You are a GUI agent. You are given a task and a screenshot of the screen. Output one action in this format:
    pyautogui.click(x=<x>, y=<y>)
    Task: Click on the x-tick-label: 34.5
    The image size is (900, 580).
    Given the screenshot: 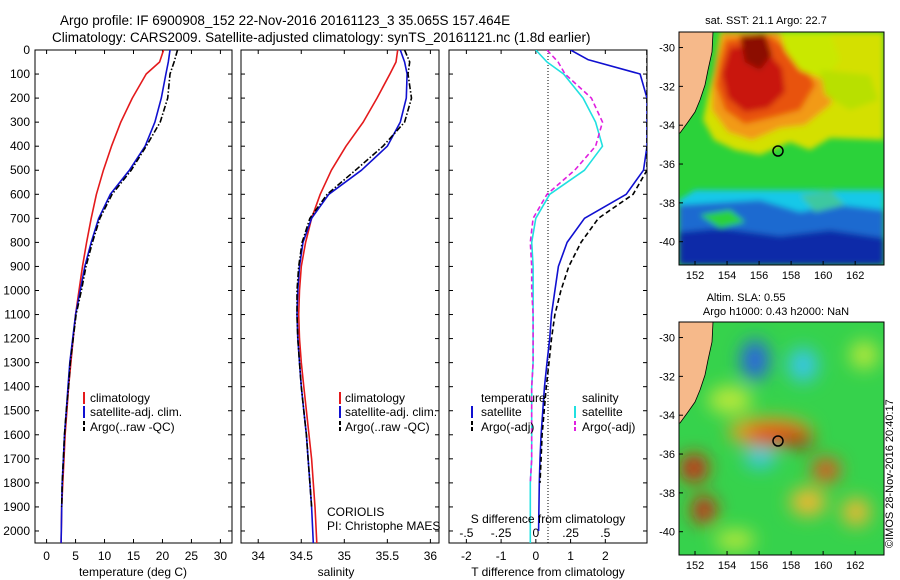 What is the action you would take?
    pyautogui.click(x=302, y=556)
    